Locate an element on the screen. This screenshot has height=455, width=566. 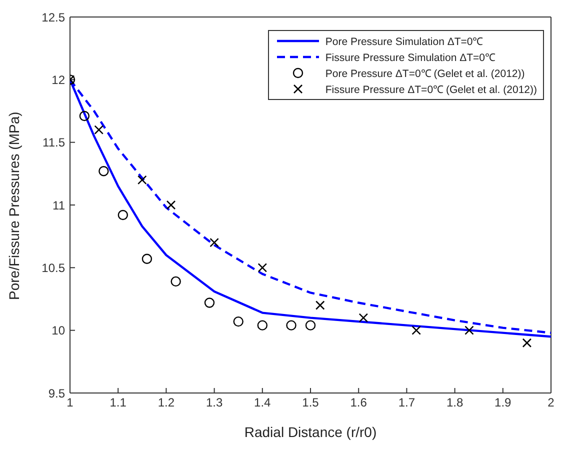
y-axis-title: Pore/Fissure Pressures (MPa) is located at coordinates (14, 206).